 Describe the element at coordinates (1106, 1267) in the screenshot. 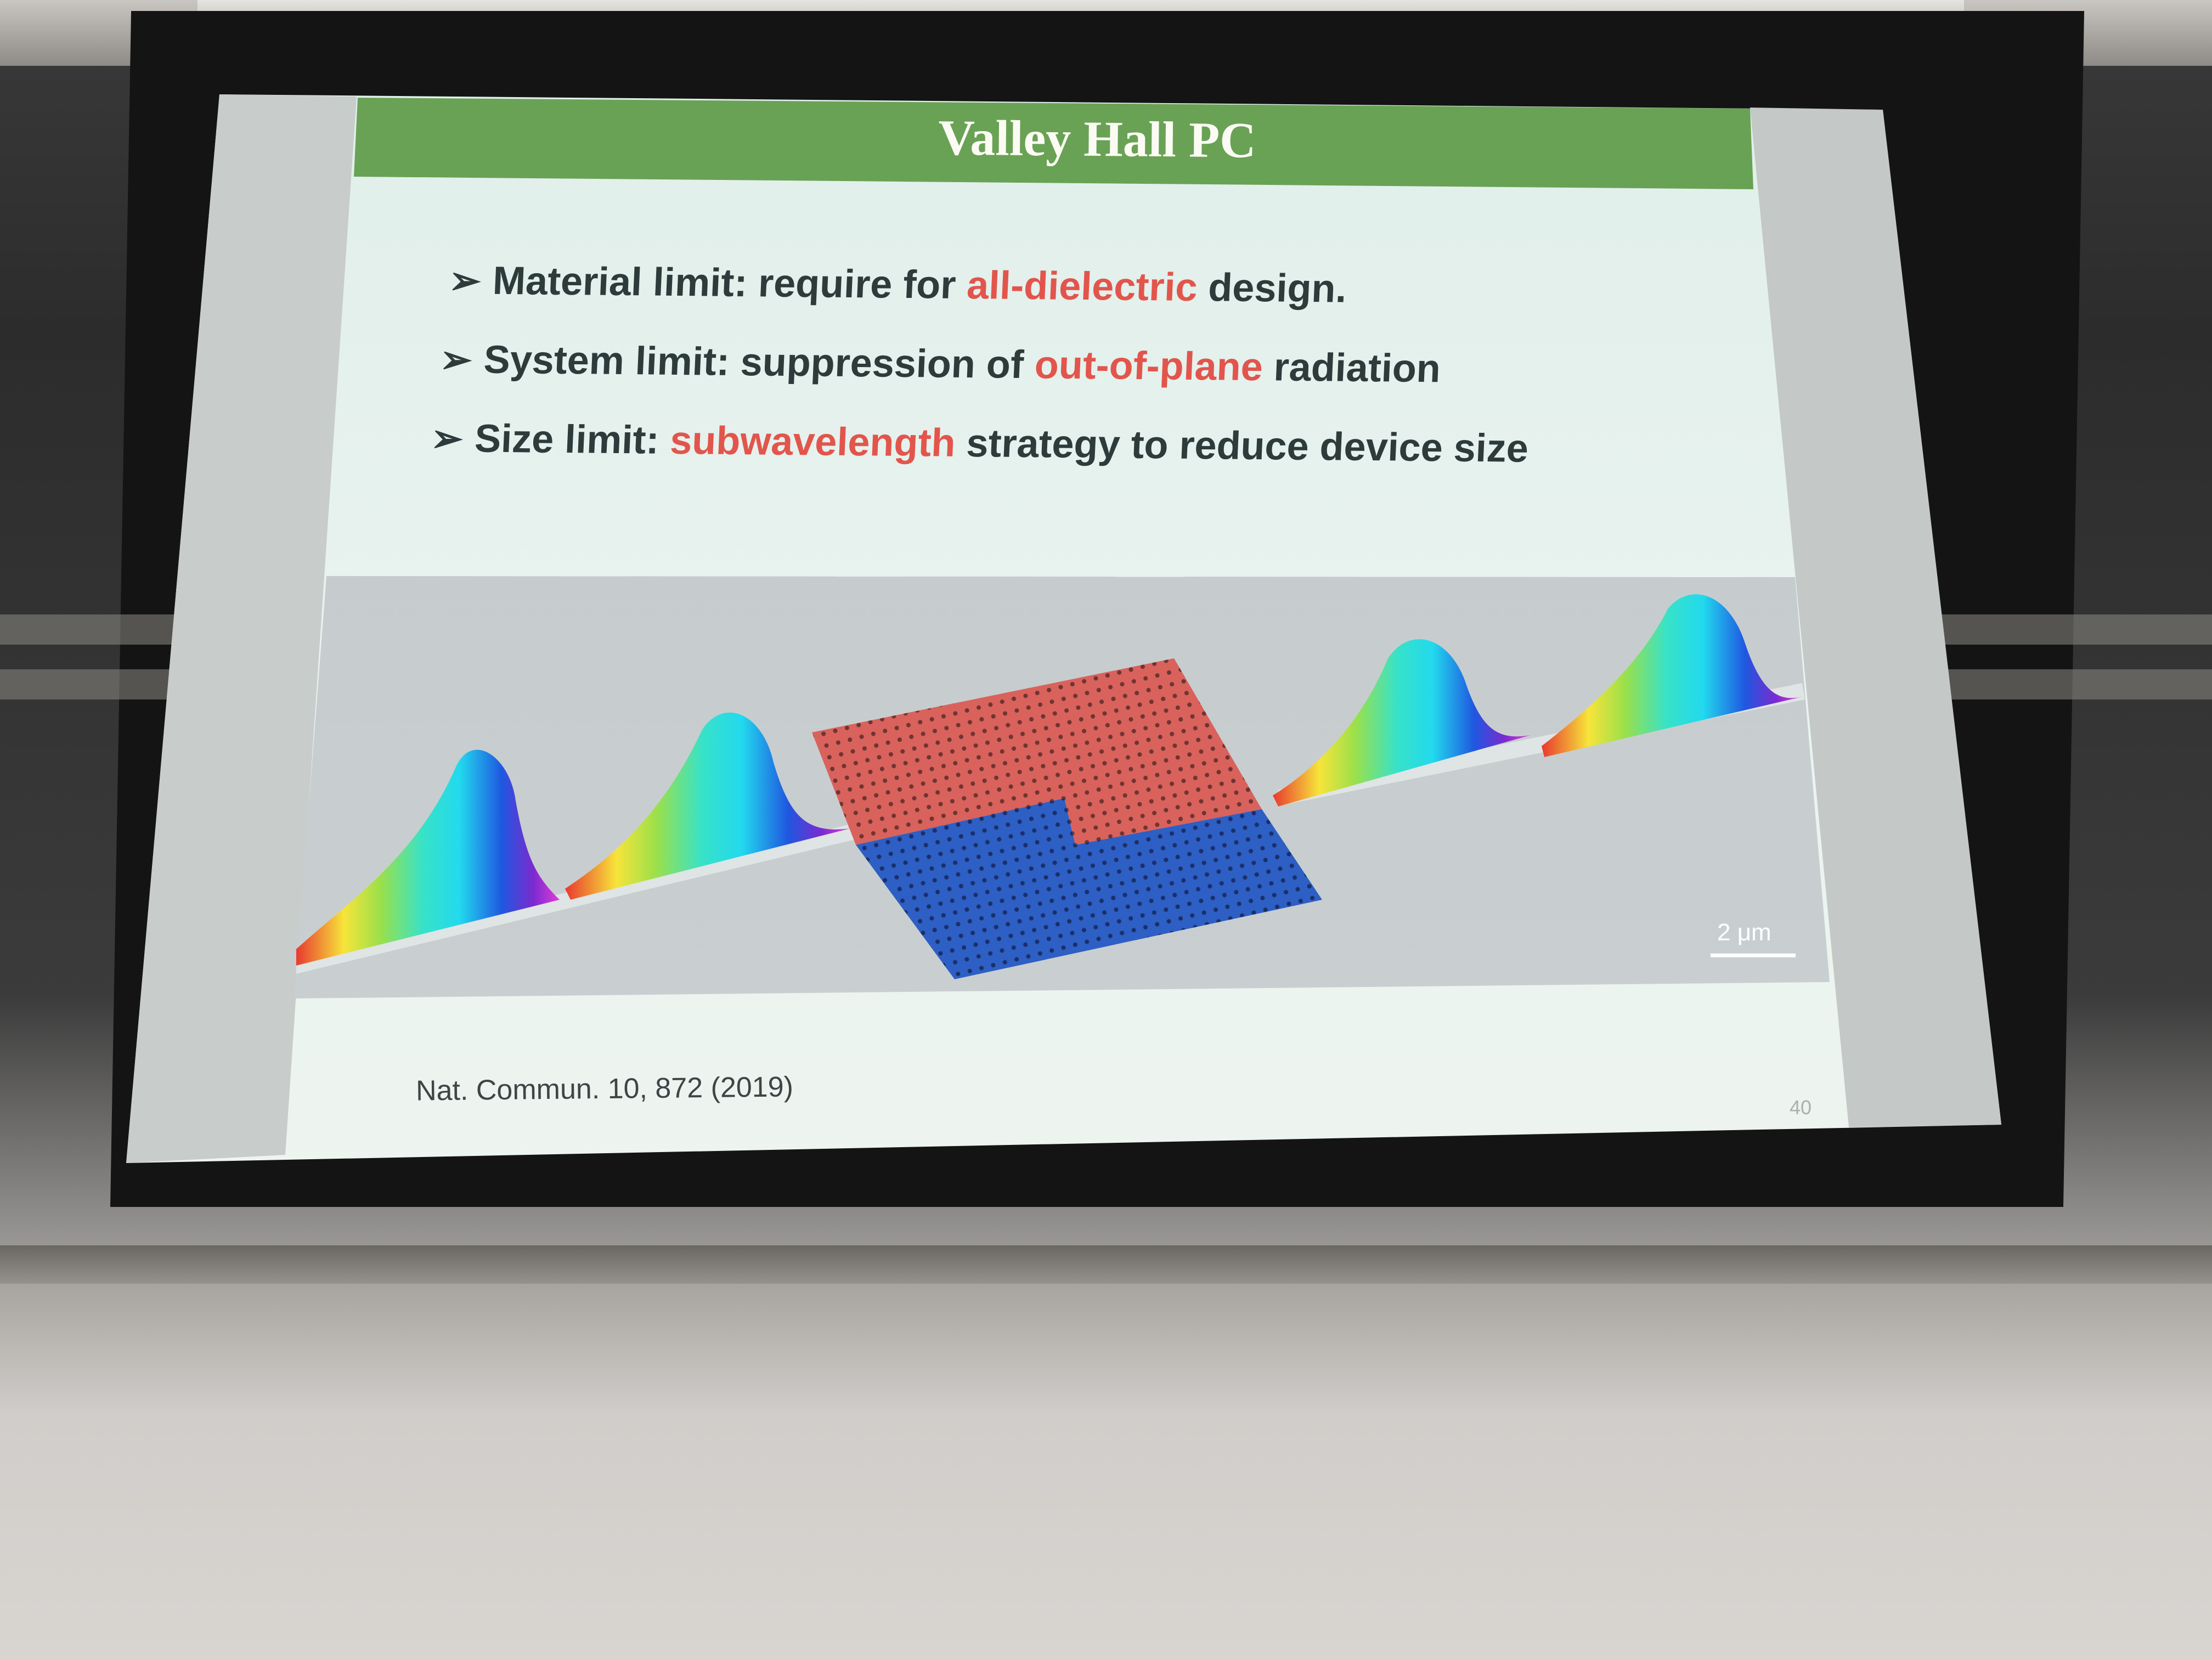

I see `board-ledge` at that location.